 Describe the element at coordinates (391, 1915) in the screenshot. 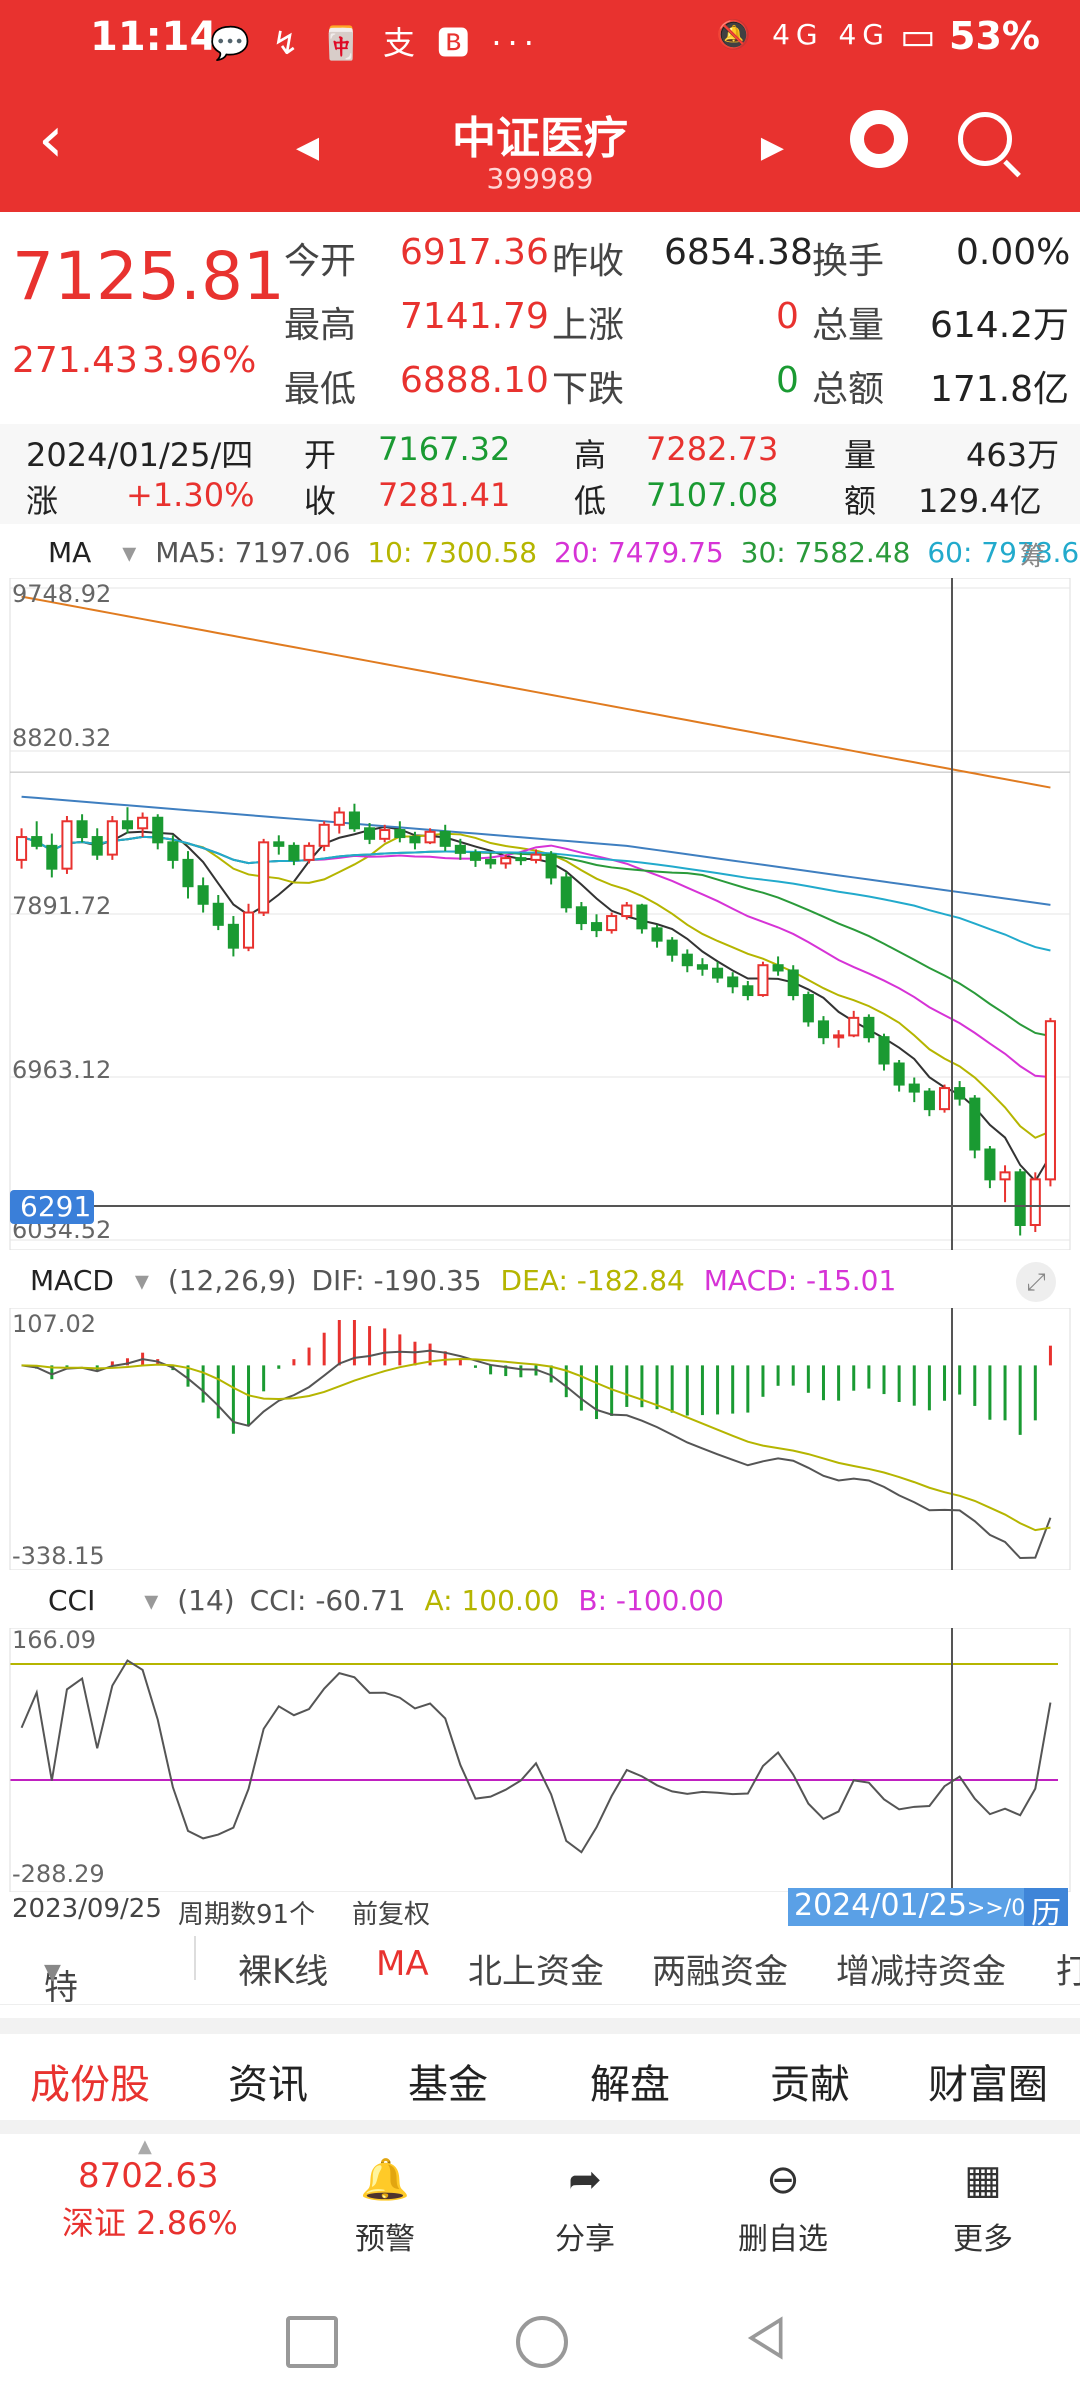

I see `adjust-mode: 前复权` at that location.